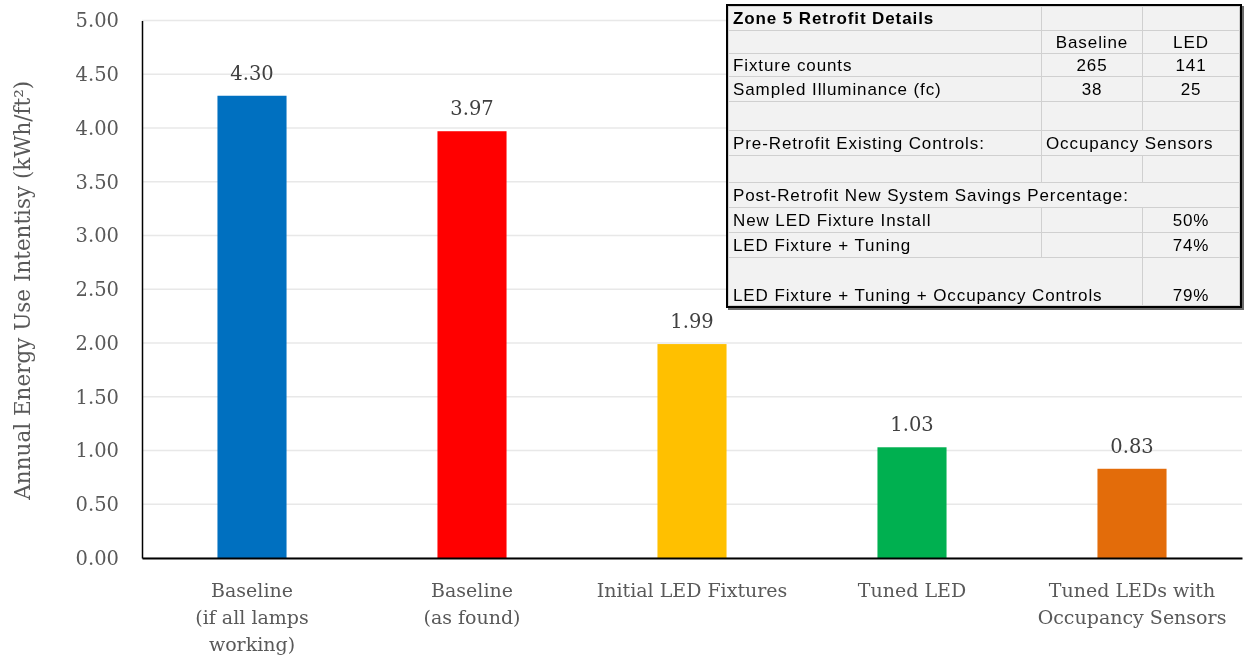  Describe the element at coordinates (97, 504) in the screenshot. I see `y-tick-label: 0.50` at that location.